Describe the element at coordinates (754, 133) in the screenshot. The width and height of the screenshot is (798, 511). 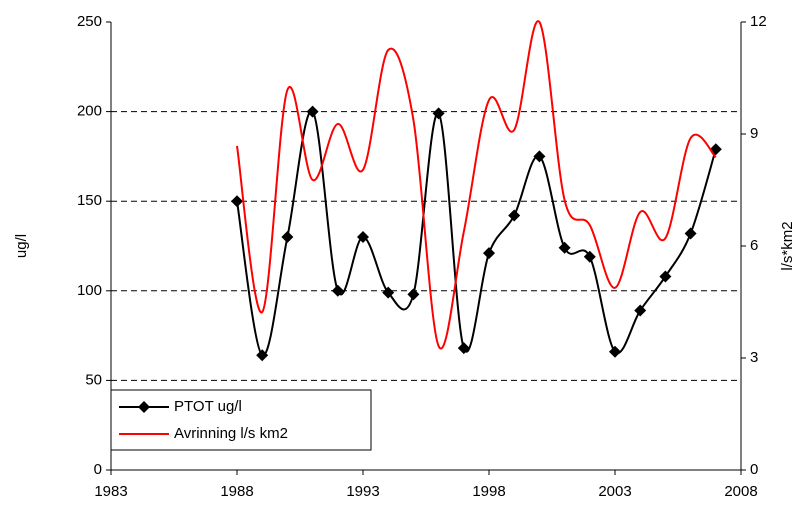
I see `y2-tick-label: 9` at that location.